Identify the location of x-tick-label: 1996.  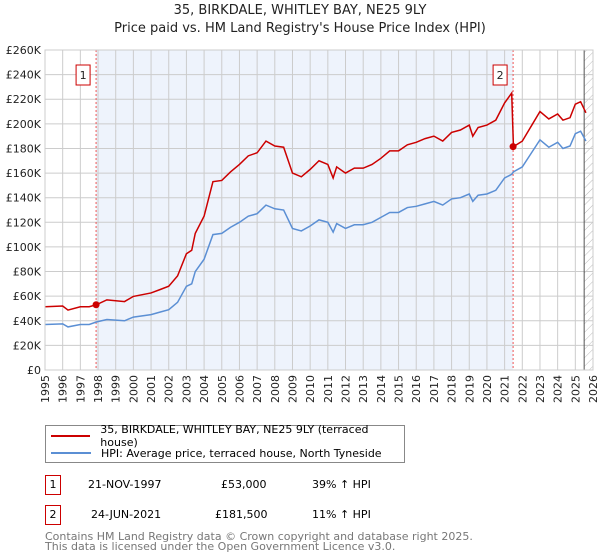
(63, 389).